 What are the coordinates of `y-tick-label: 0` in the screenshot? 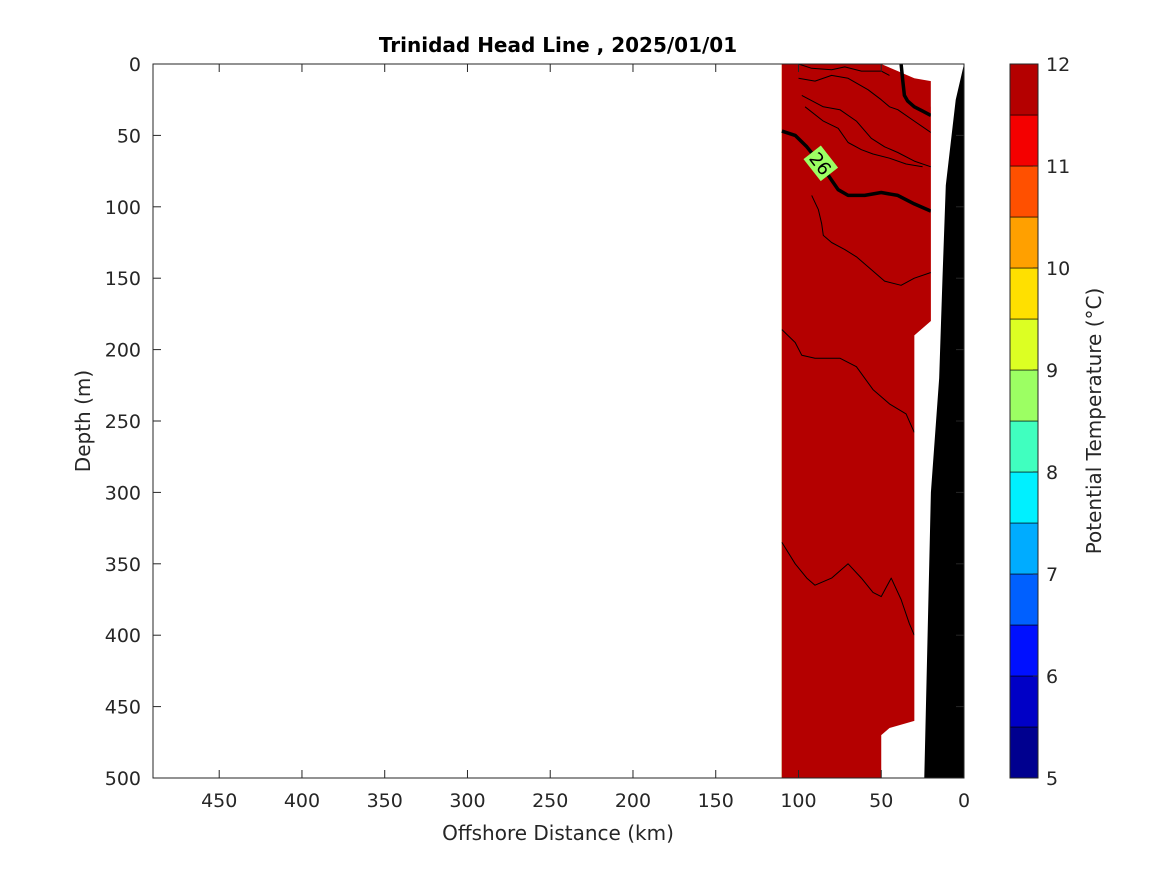 It's located at (135, 65).